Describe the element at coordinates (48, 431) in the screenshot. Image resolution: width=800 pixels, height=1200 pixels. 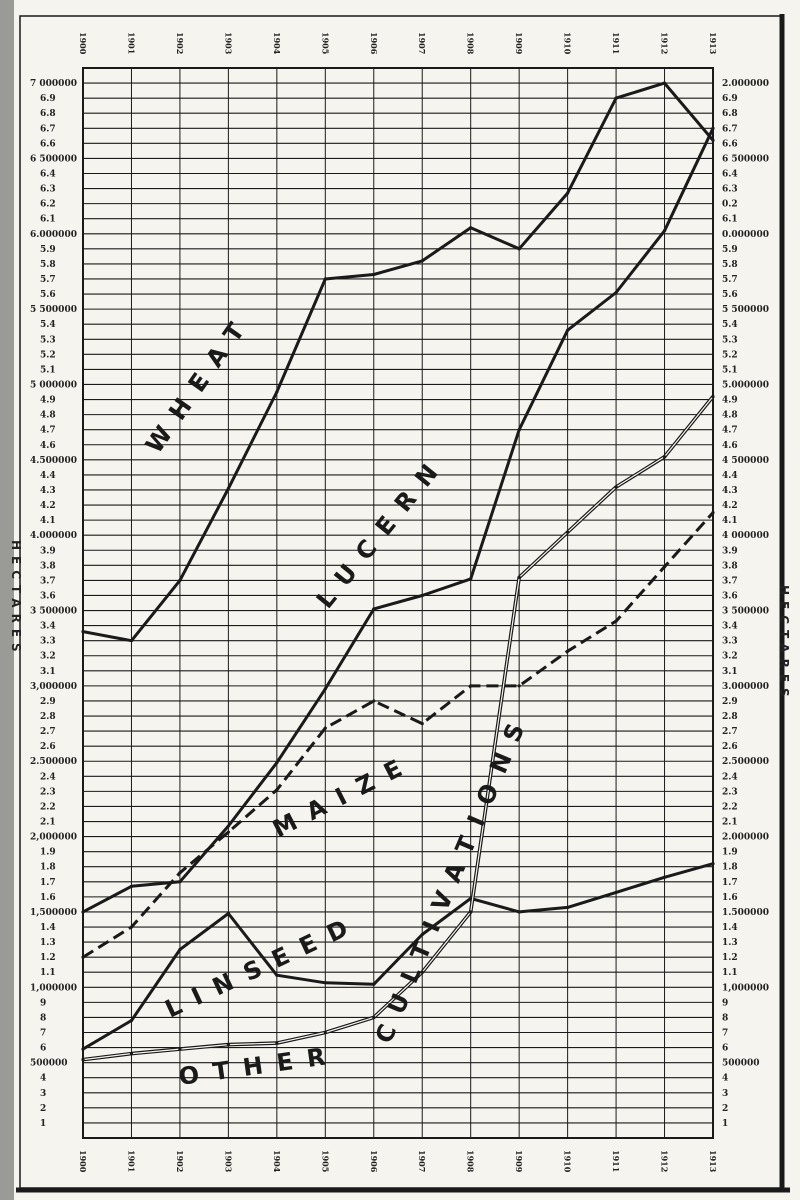
I see `y-tick-label-left: 4.7` at that location.